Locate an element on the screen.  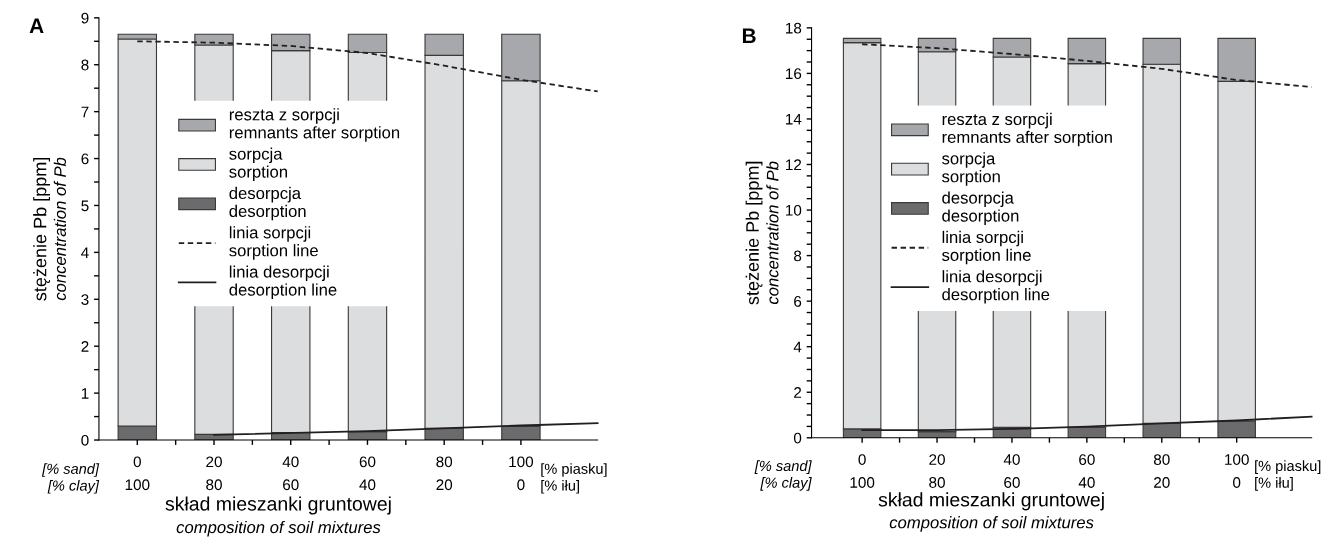
y-tick-label: 9 is located at coordinates (85, 18).